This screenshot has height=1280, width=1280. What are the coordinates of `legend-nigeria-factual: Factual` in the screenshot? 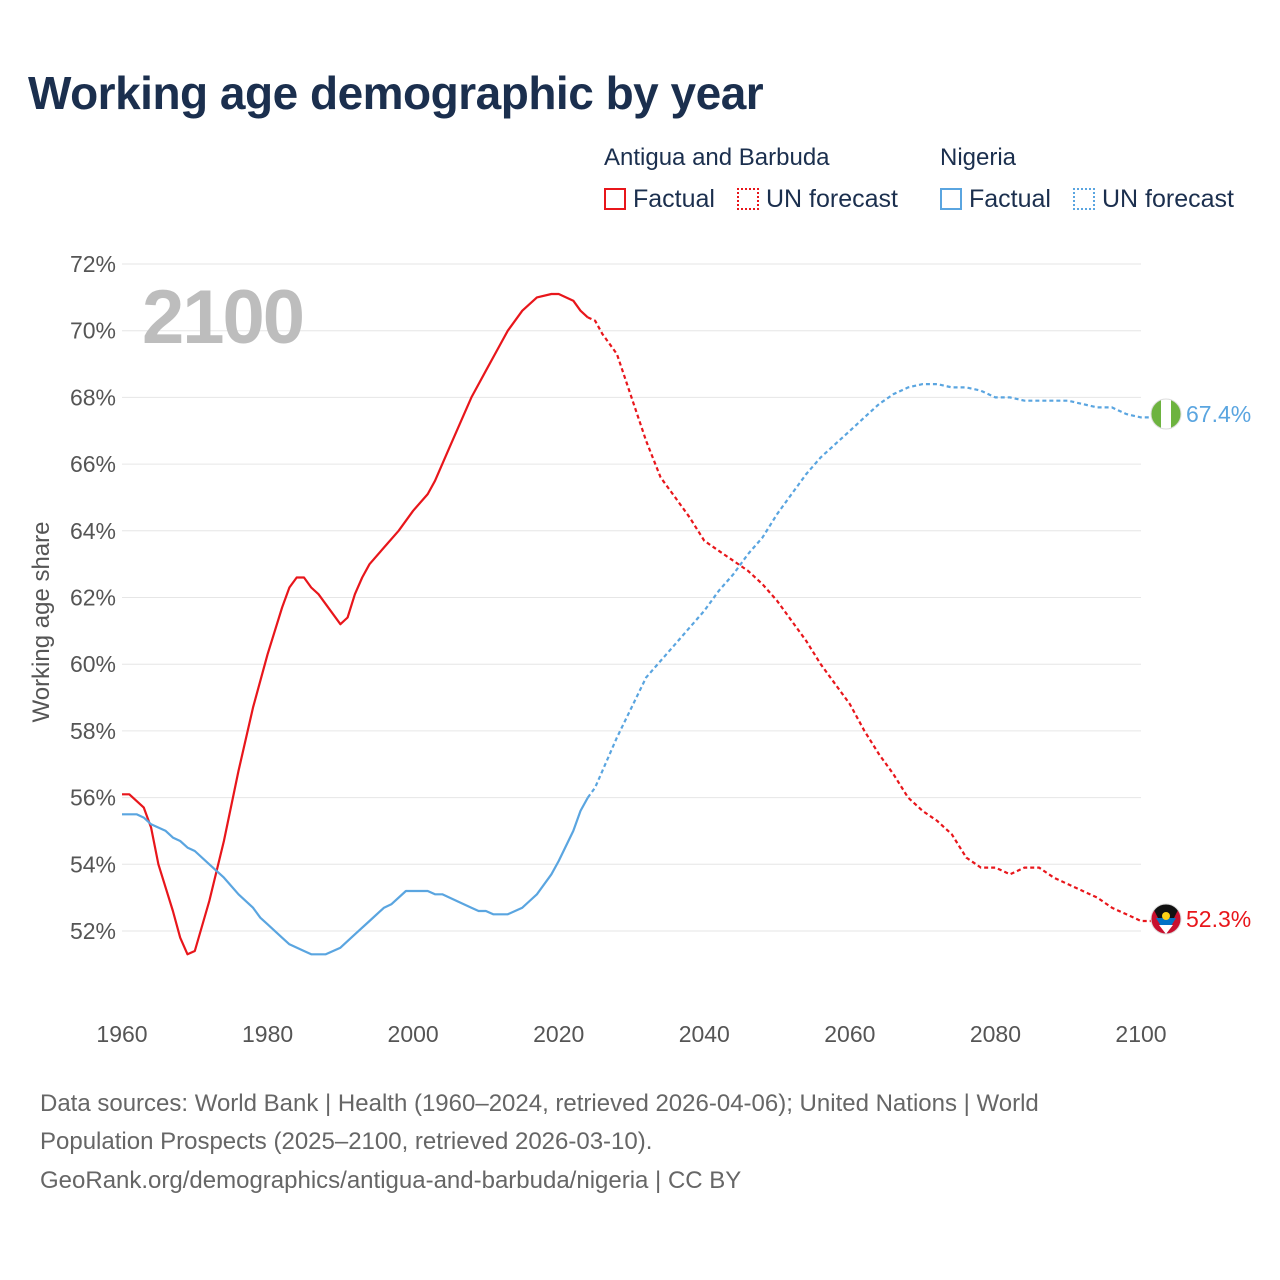 It's located at (995, 199).